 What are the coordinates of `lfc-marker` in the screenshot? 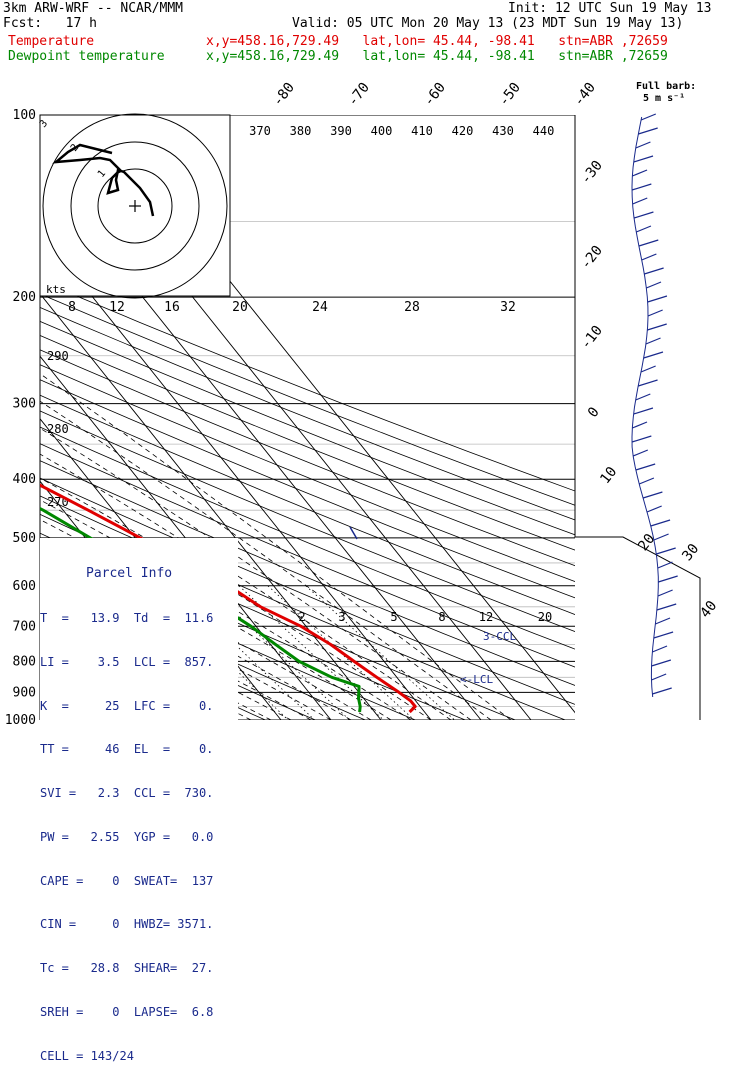 It's located at (353, 533).